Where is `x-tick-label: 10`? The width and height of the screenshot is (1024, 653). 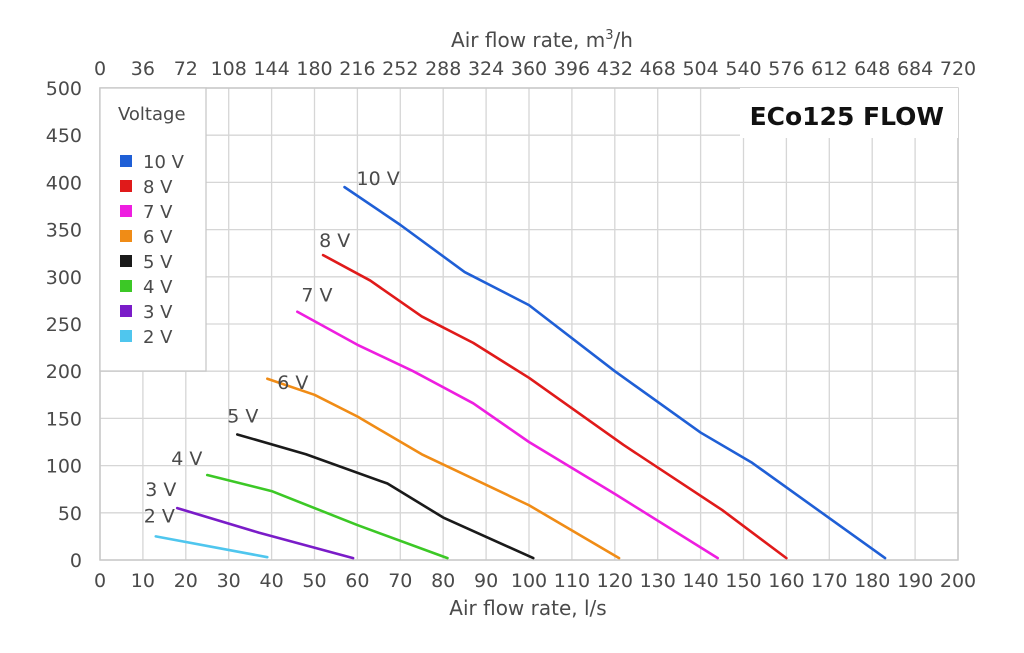 x-tick-label: 10 is located at coordinates (143, 581).